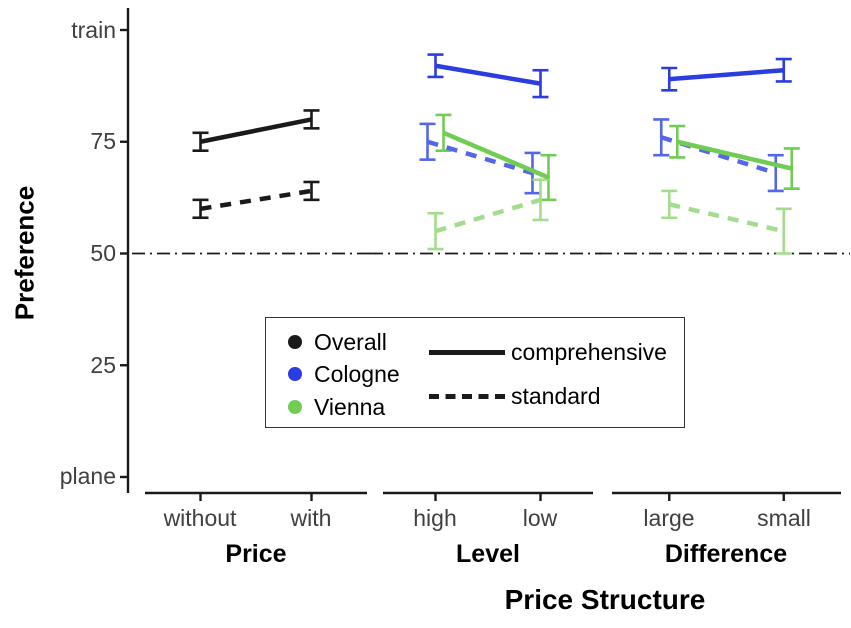  Describe the element at coordinates (295, 342) in the screenshot. I see `legend-dot-overall` at that location.